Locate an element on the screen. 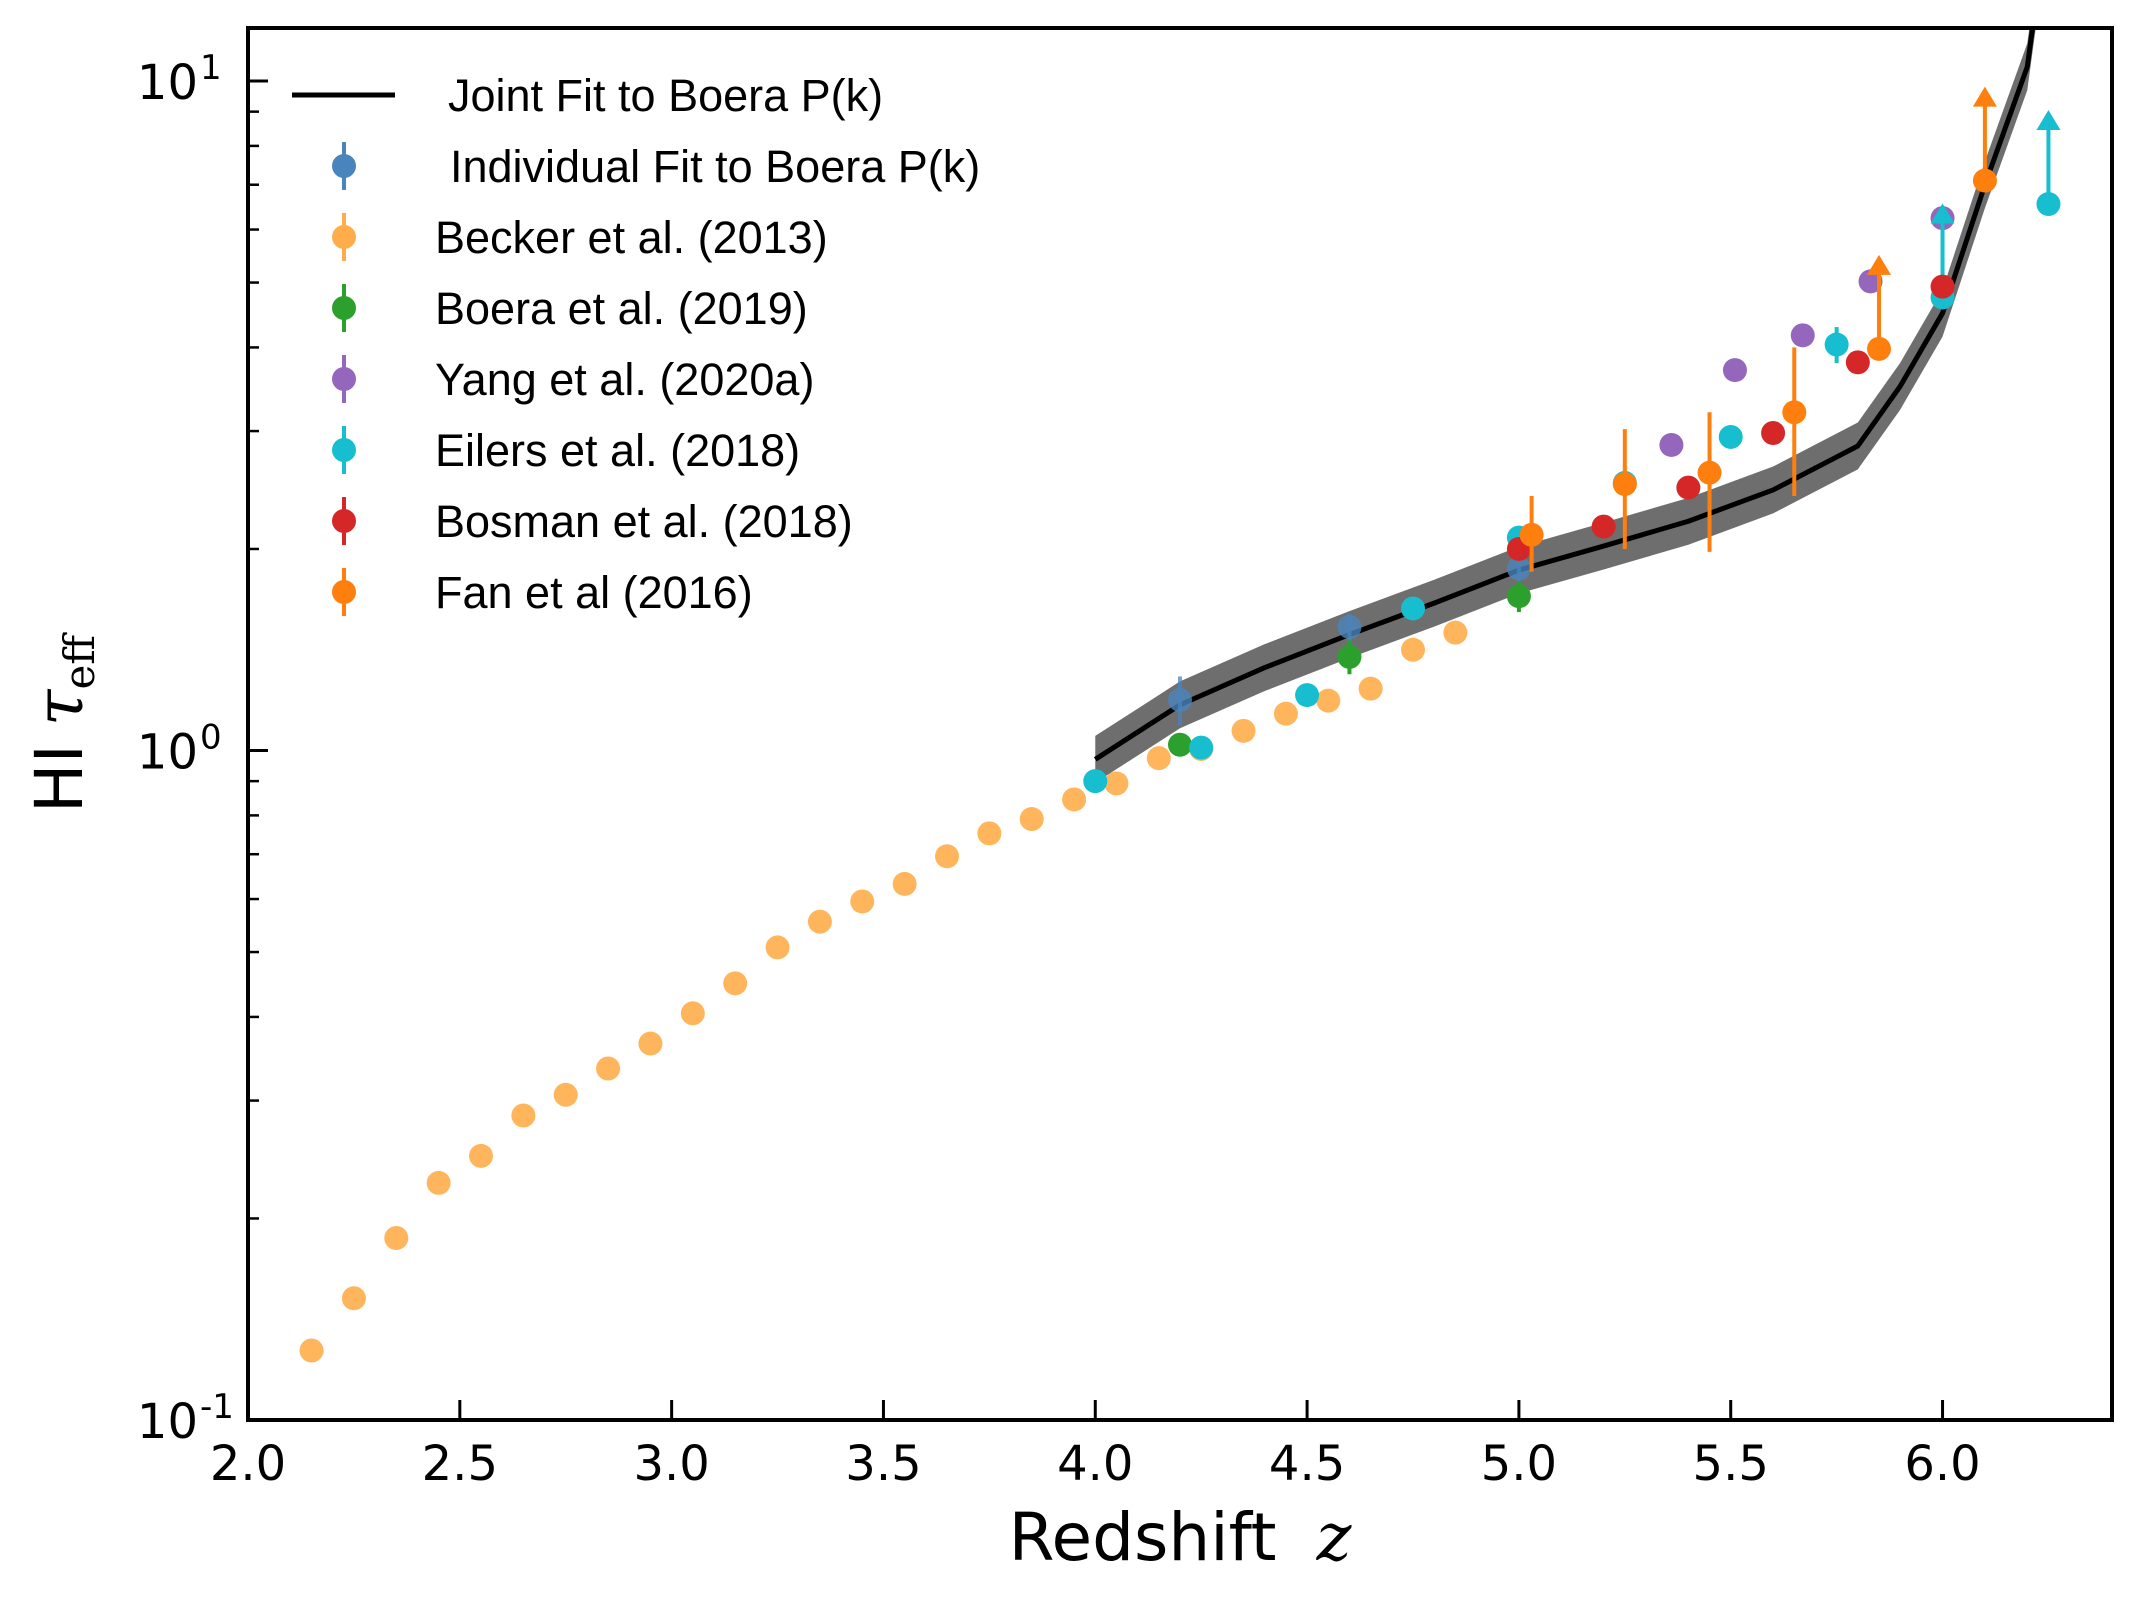 This screenshot has height=1607, width=2137. legend-entry: Eilers et al. (2018) is located at coordinates (566, 450).